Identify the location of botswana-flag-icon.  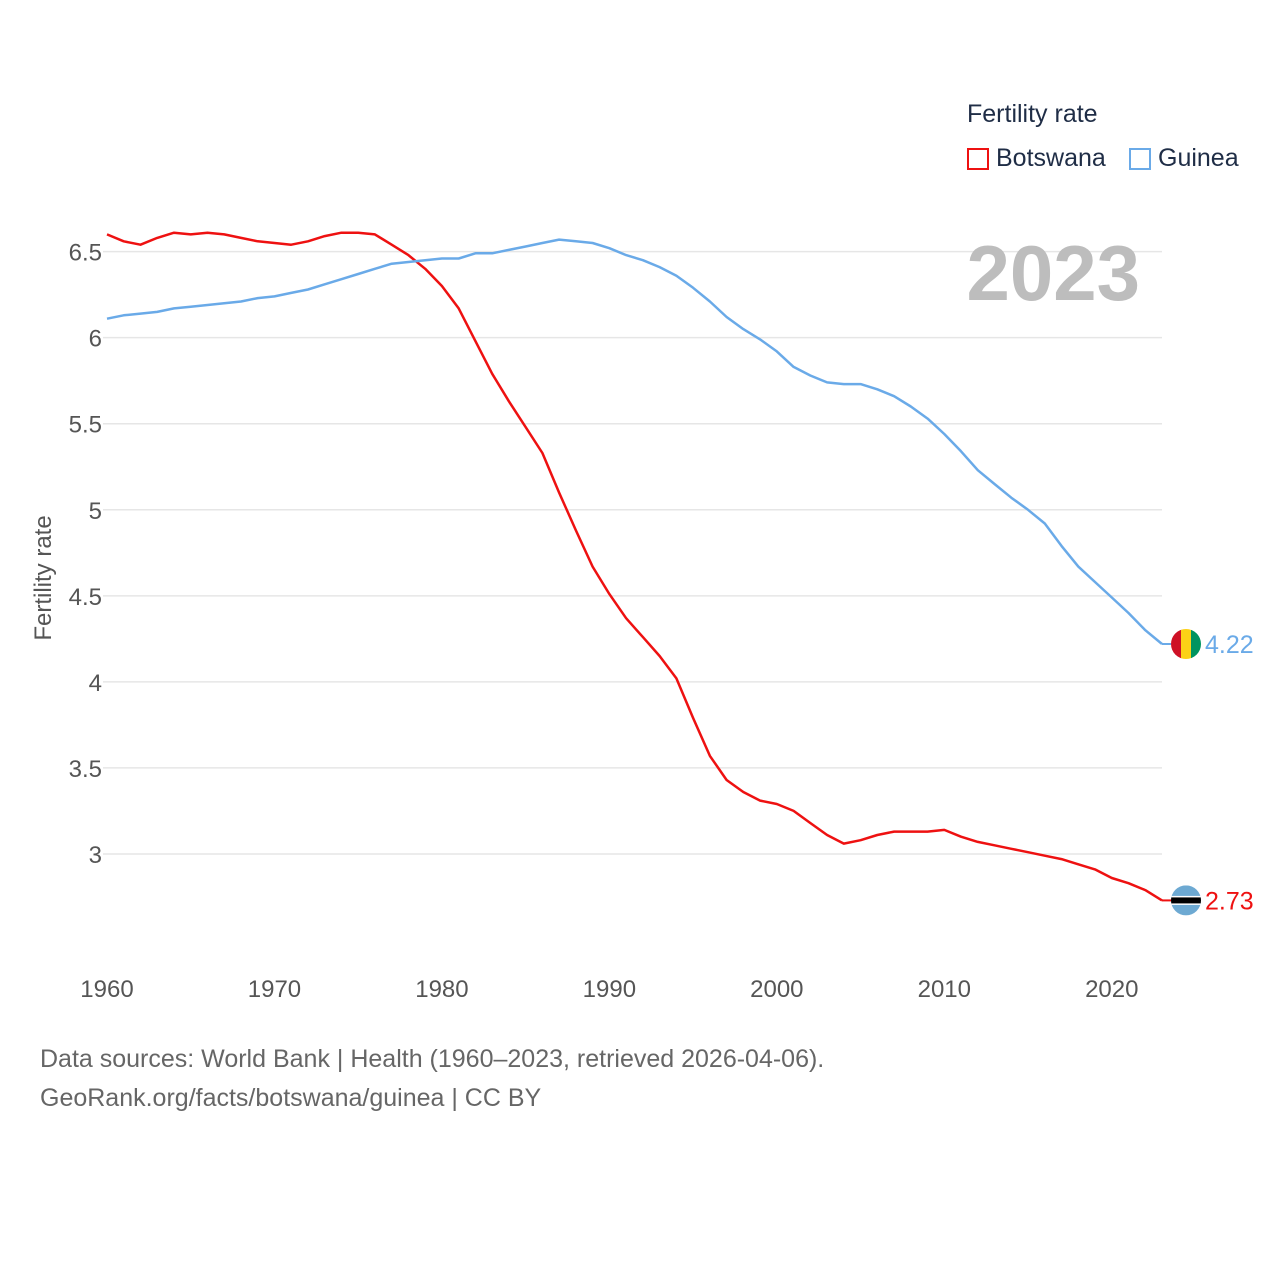
(1186, 900).